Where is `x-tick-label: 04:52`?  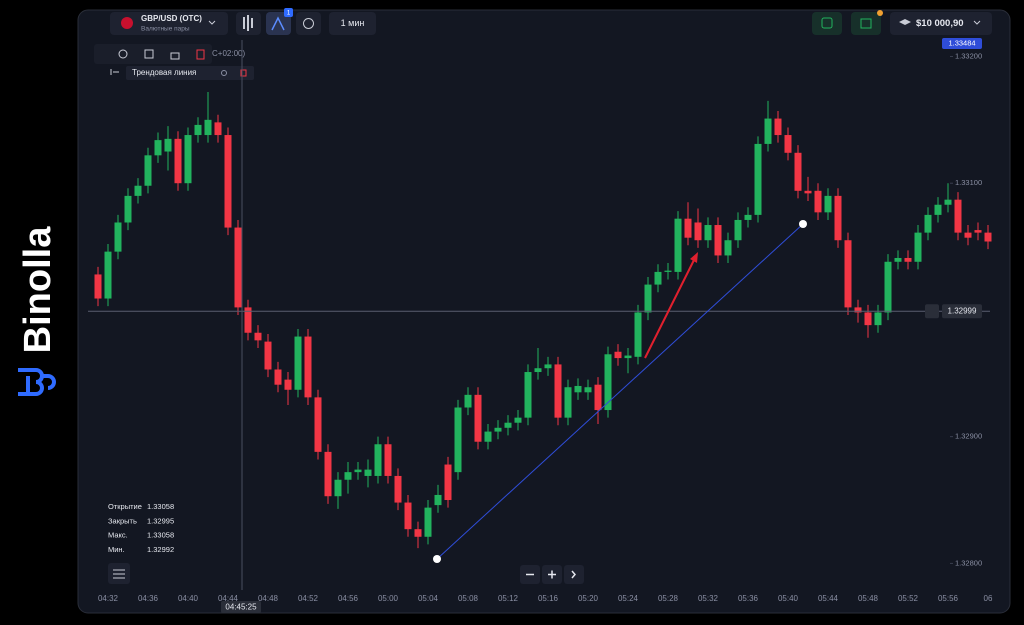
x-tick-label: 04:52 is located at coordinates (308, 598).